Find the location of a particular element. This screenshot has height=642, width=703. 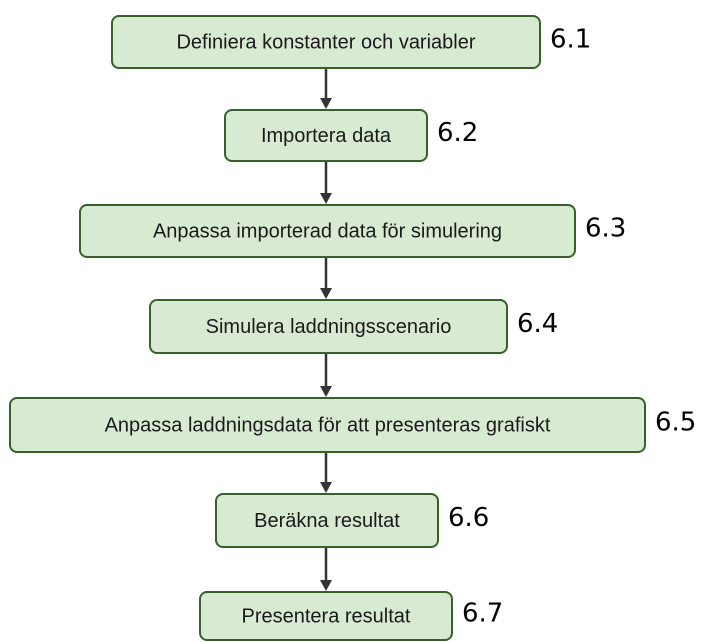

section-number: 6.1 is located at coordinates (570, 40).